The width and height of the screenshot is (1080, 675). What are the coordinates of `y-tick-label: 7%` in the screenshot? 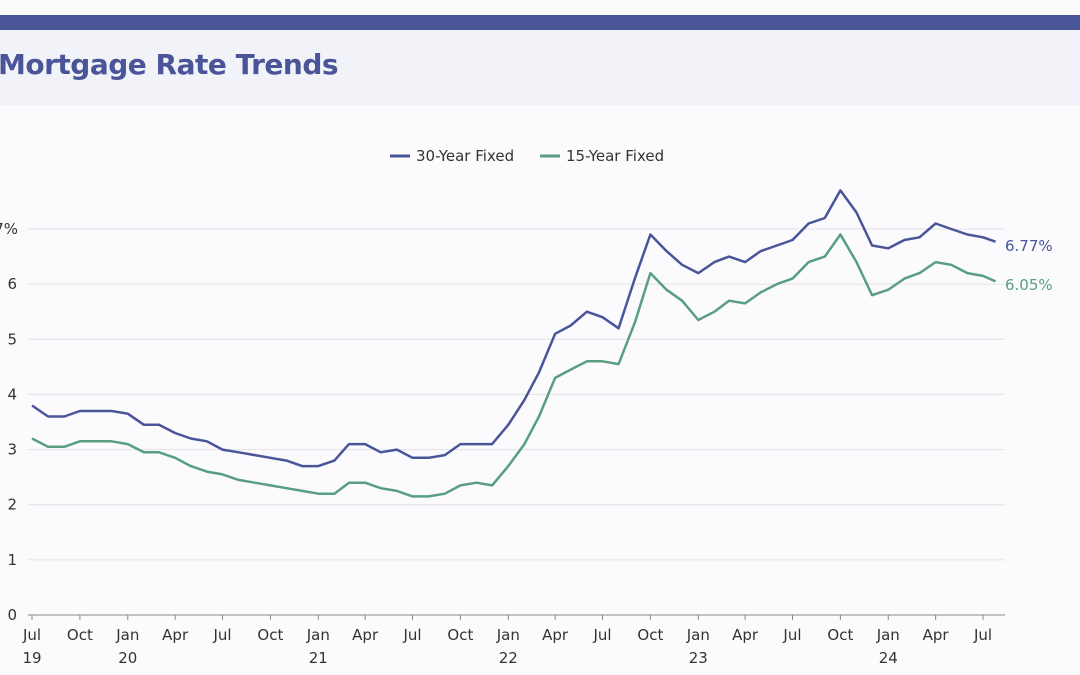 It's located at (9, 229).